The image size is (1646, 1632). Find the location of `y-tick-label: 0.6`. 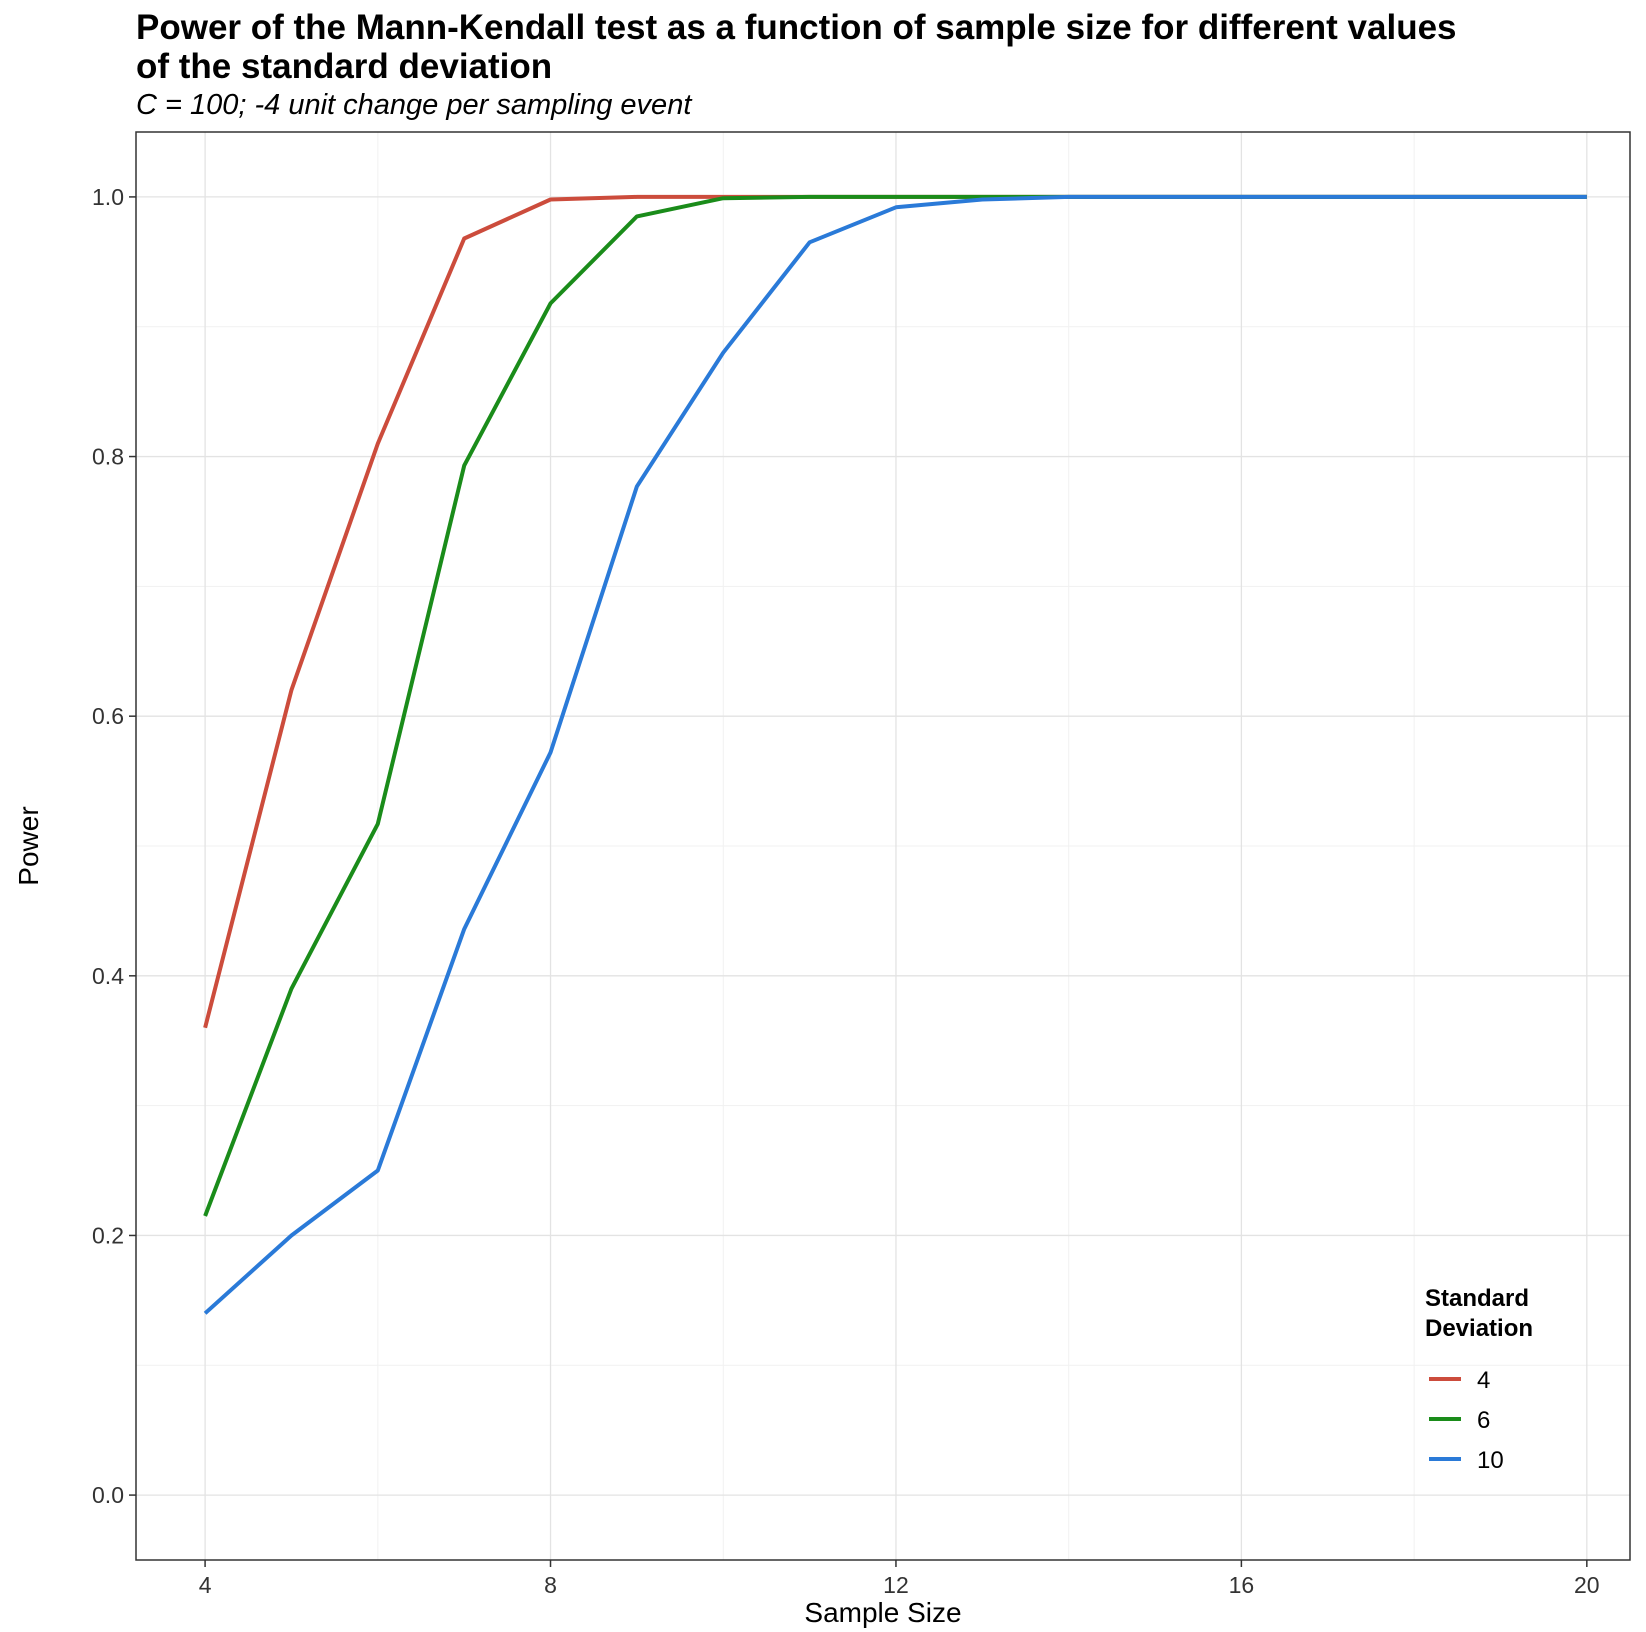

y-tick-label: 0.6 is located at coordinates (108, 716).